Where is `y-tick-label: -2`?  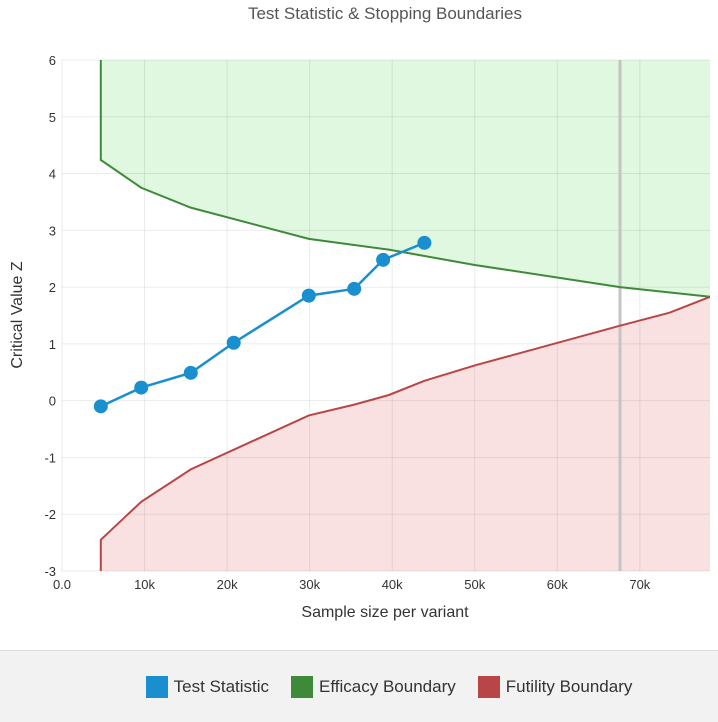
y-tick-label: -2 is located at coordinates (50, 514).